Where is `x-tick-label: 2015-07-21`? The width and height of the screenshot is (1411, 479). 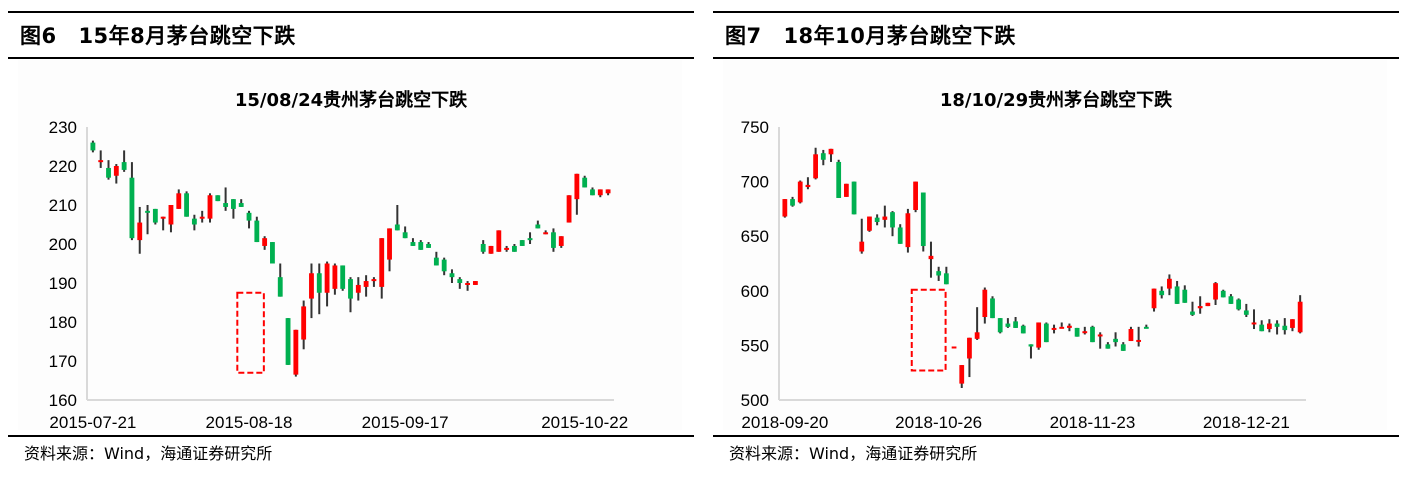
x-tick-label: 2015-07-21 is located at coordinates (92, 422).